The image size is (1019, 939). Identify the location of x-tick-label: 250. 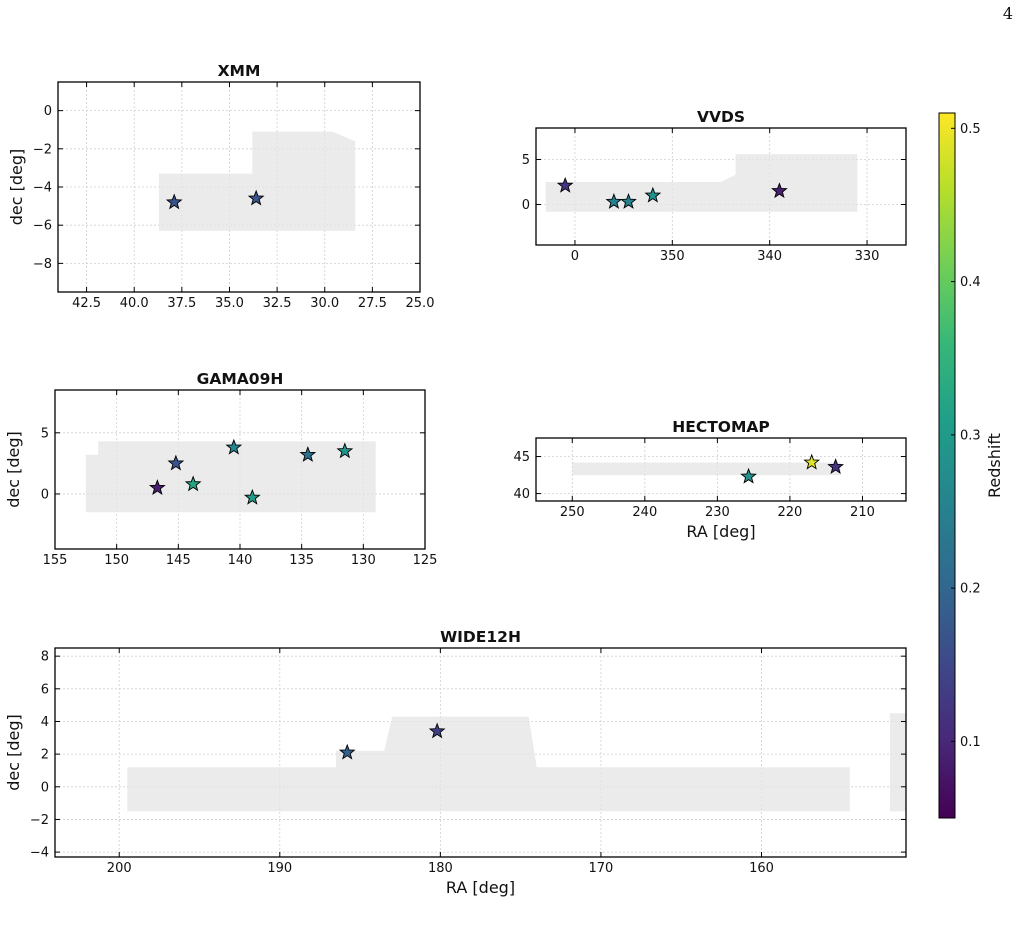
(572, 512).